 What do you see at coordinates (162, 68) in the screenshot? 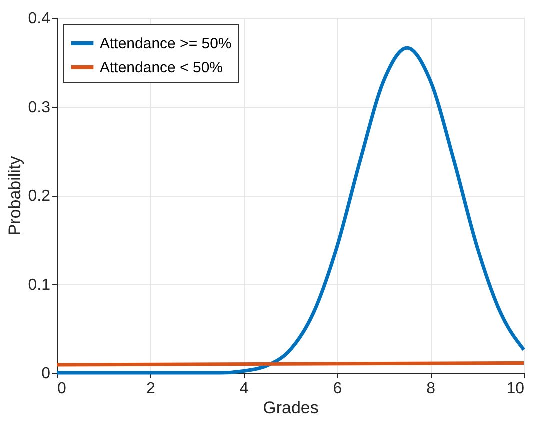
I see `legend-label: Attendance < 50%` at bounding box center [162, 68].